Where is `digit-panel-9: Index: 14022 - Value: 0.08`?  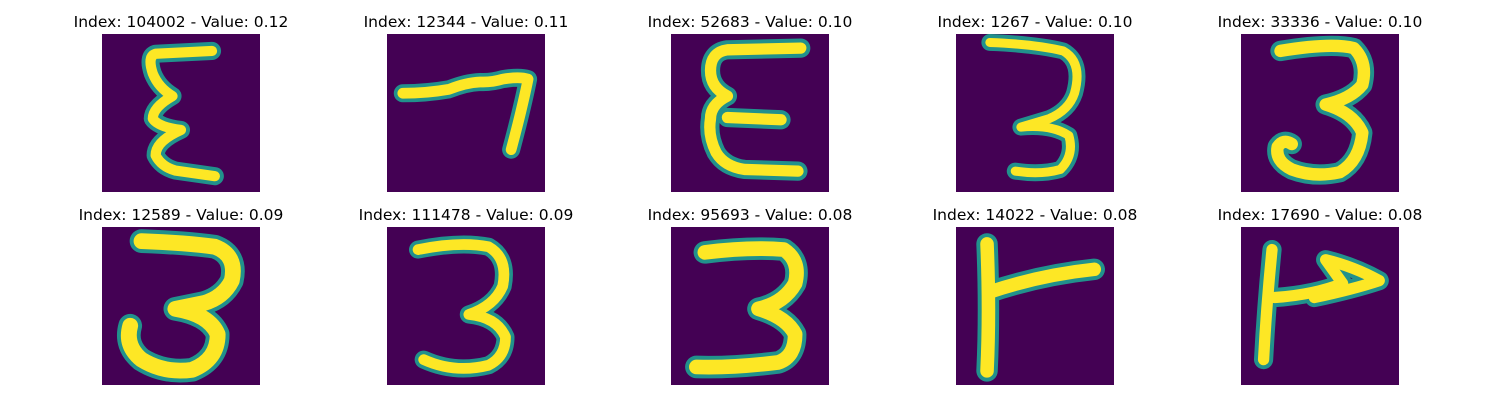 digit-panel-9: Index: 14022 - Value: 0.08 is located at coordinates (1035, 300).